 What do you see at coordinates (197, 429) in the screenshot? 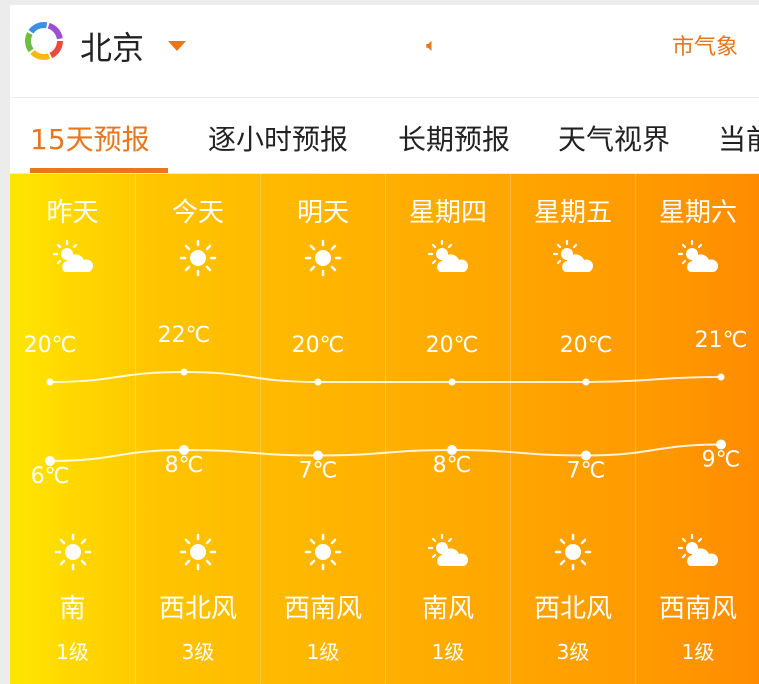
I see `day-column: 今天 西北风 3级` at bounding box center [197, 429].